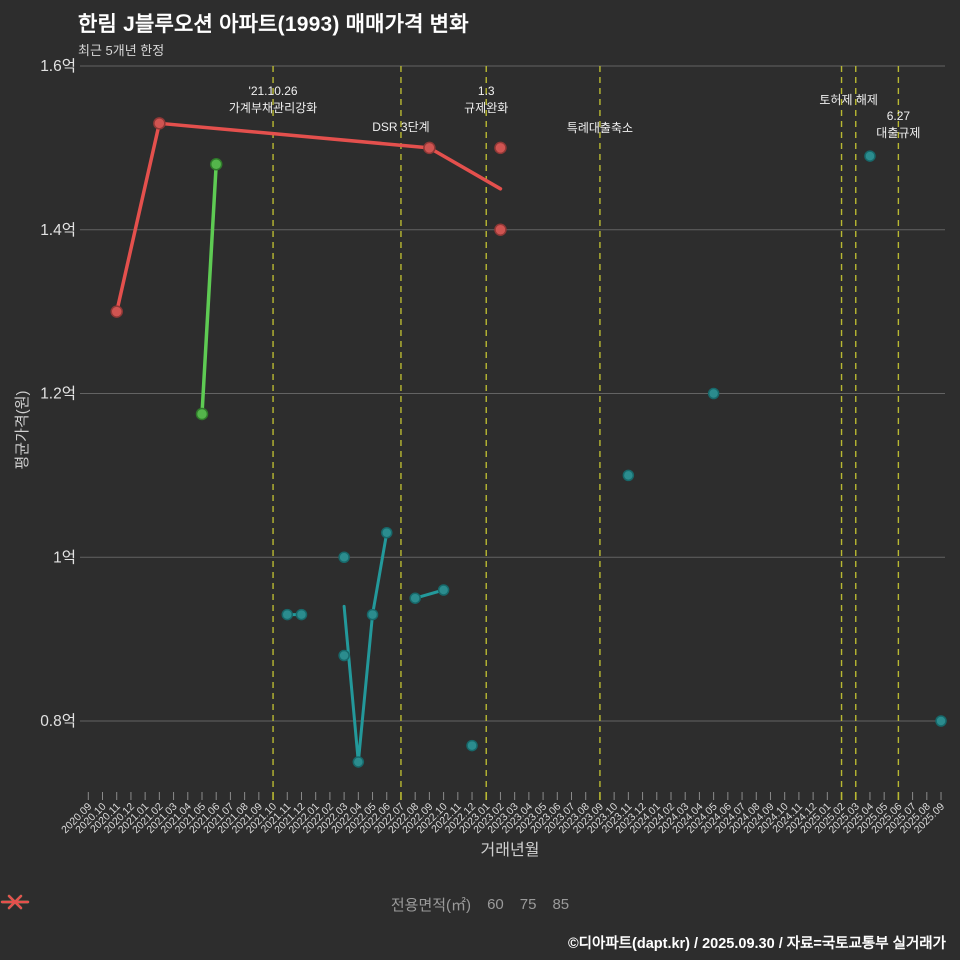 This screenshot has width=960, height=960. Describe the element at coordinates (600, 128) in the screenshot. I see `event-annotation: 특례대출축소` at that location.